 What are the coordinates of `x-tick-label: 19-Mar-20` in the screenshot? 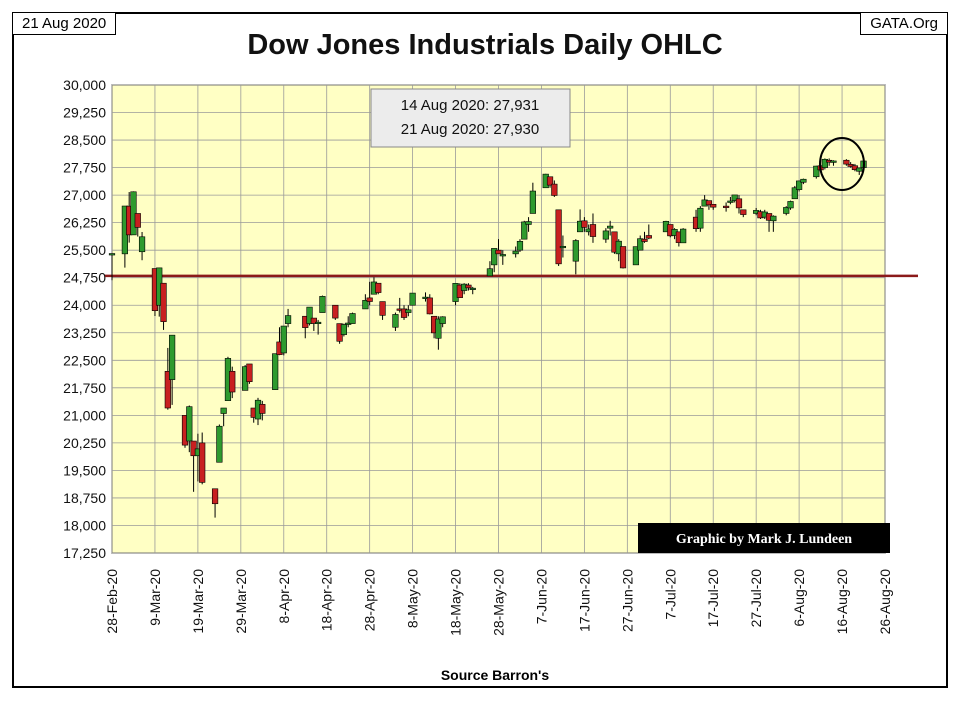 It's located at (198, 601).